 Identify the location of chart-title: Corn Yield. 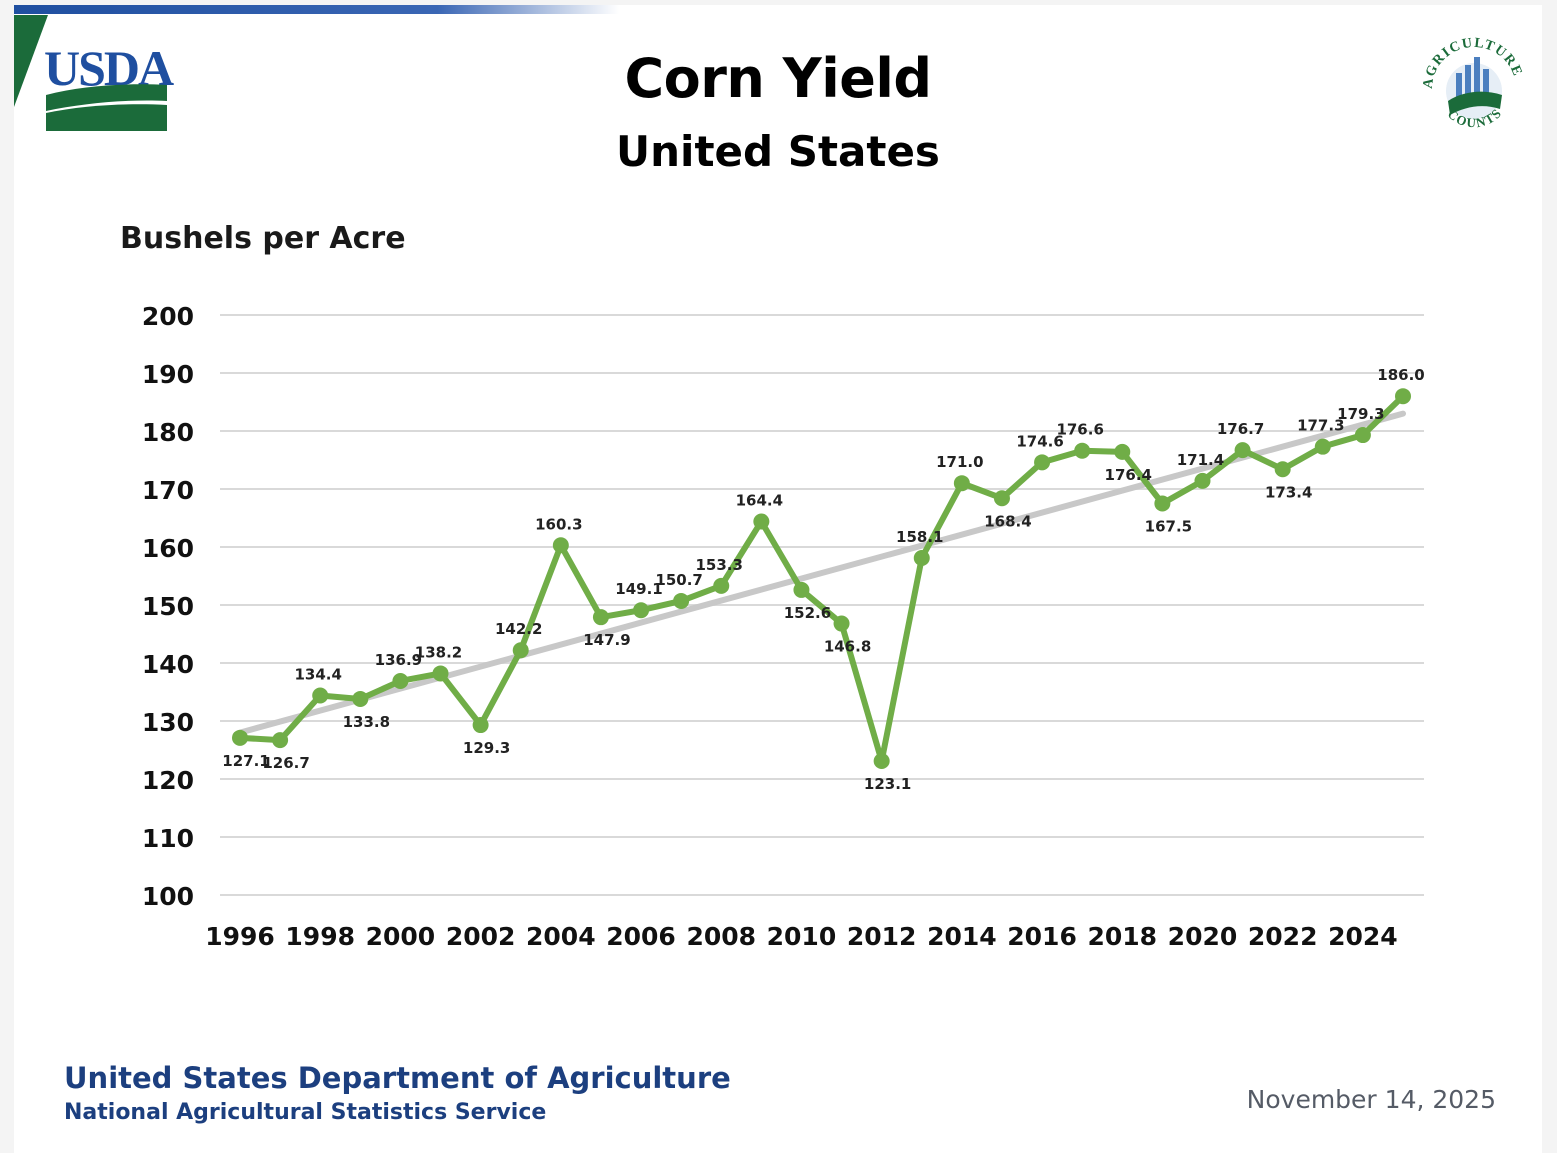
(778, 78).